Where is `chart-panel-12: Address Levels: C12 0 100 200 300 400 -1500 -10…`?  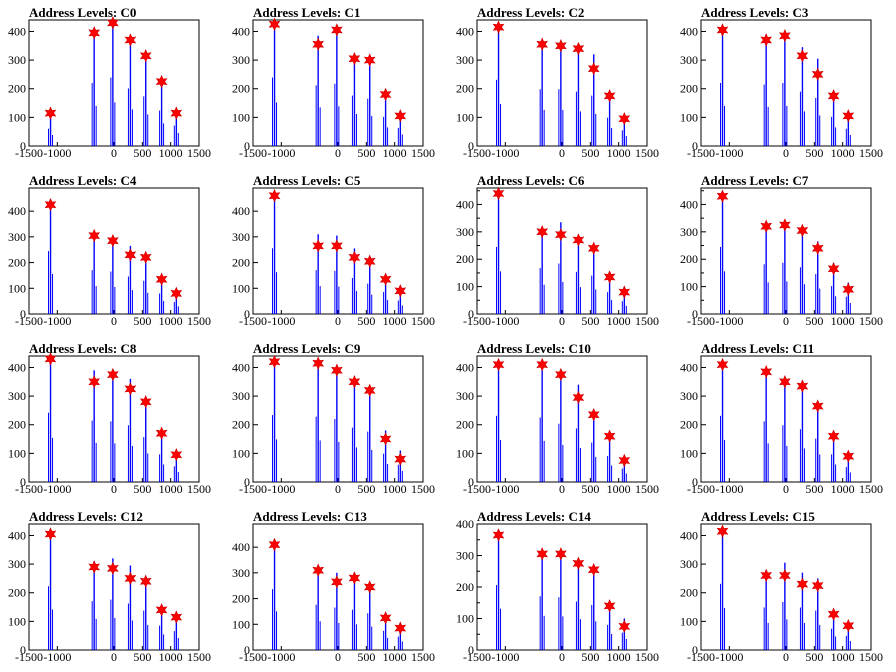
chart-panel-12: Address Levels: C12 0 100 200 300 400 -1500 -10… is located at coordinates (109, 586).